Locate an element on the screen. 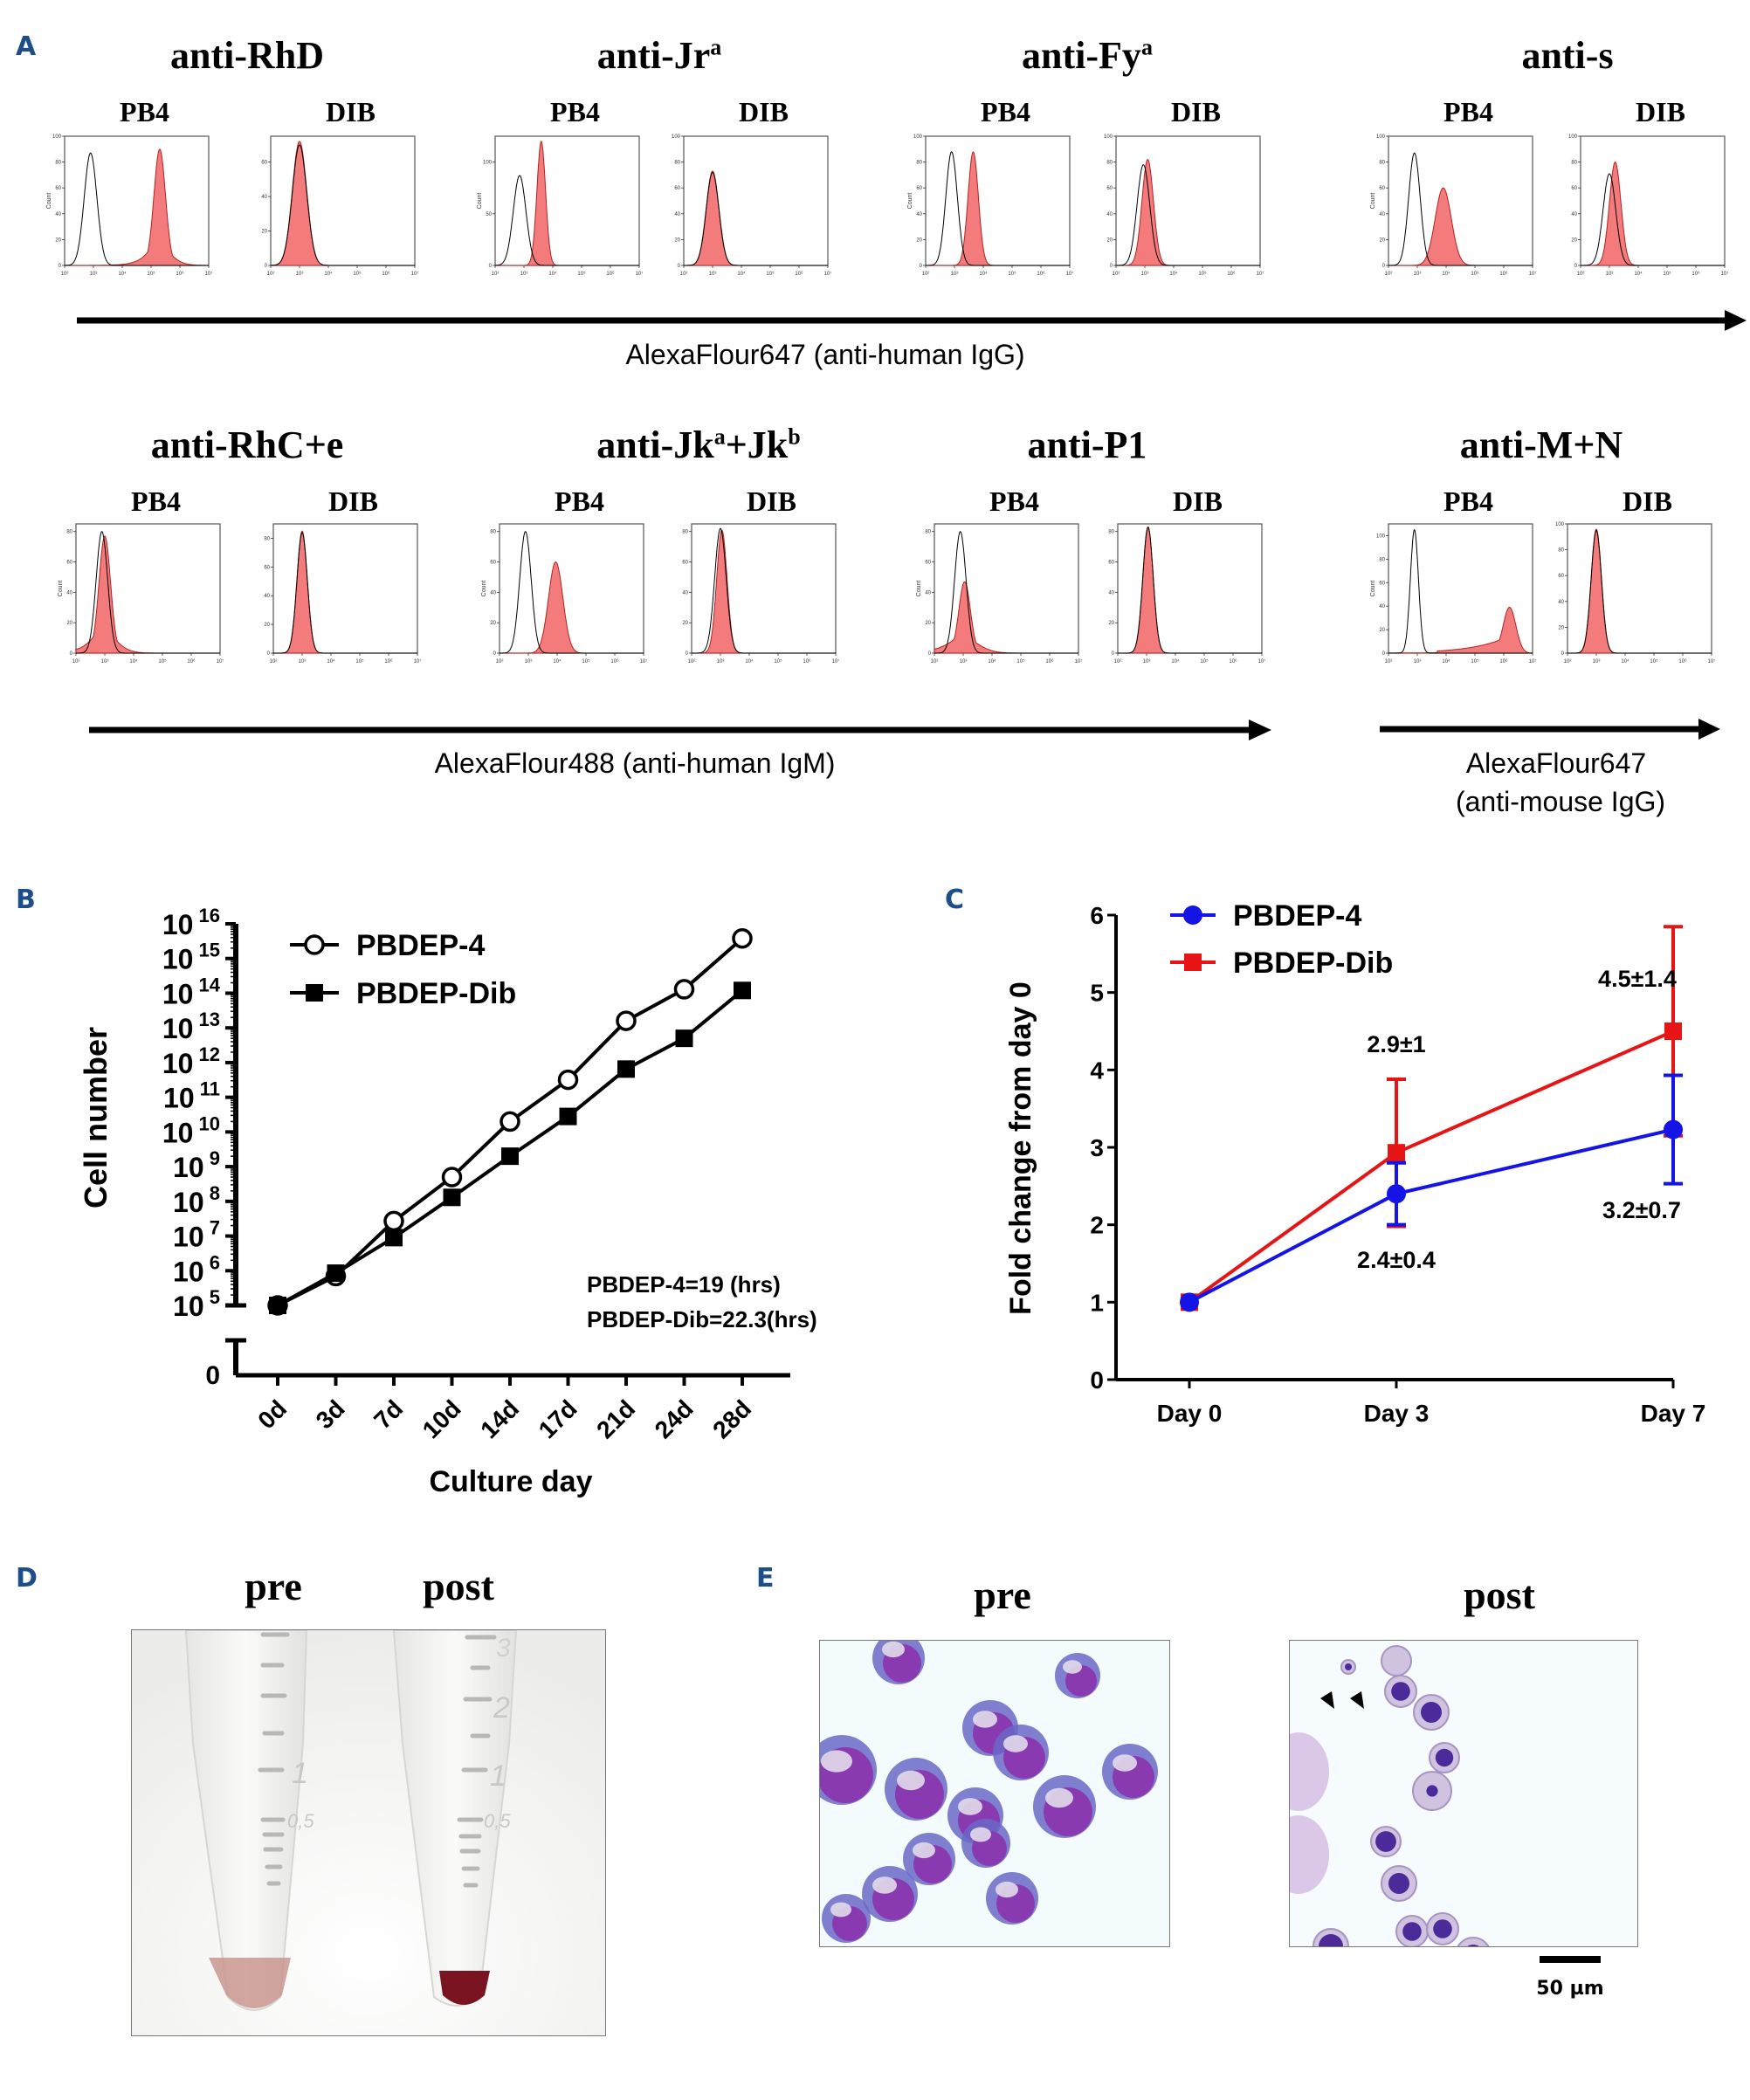 The height and width of the screenshot is (2100, 1750). y-tick-label: 10 6 is located at coordinates (197, 1269).